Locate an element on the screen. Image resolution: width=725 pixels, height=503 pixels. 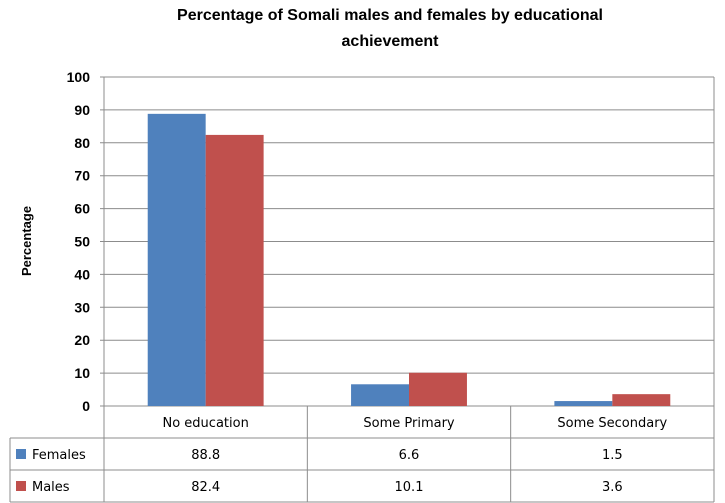
y-tick-label: 30 is located at coordinates (82, 307).